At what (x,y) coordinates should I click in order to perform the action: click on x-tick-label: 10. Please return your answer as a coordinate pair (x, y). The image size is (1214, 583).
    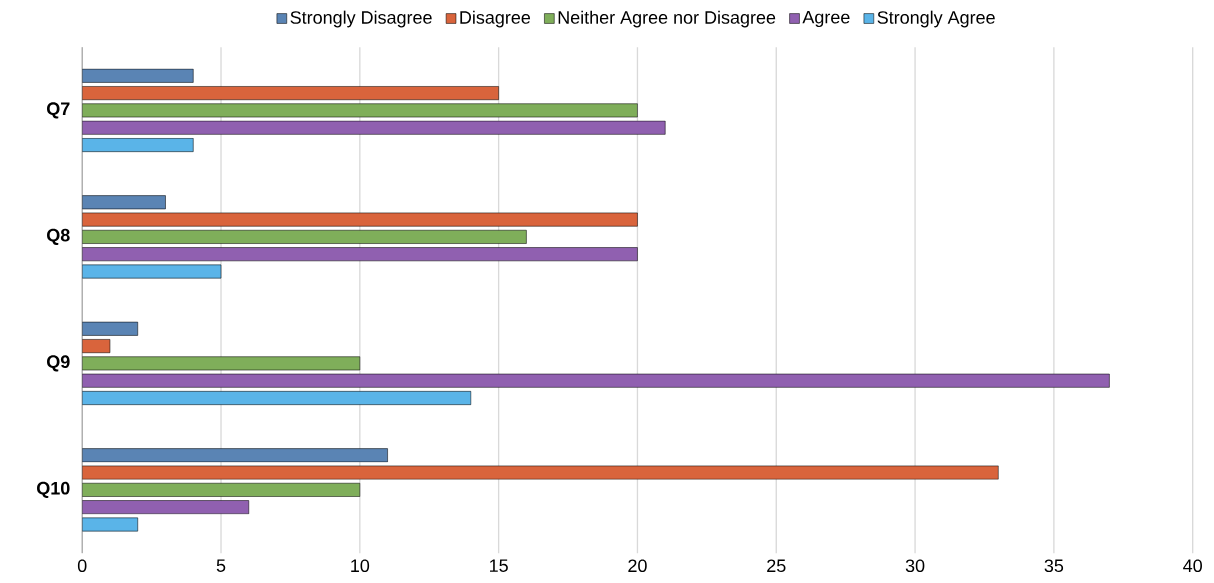
    Looking at the image, I should click on (360, 565).